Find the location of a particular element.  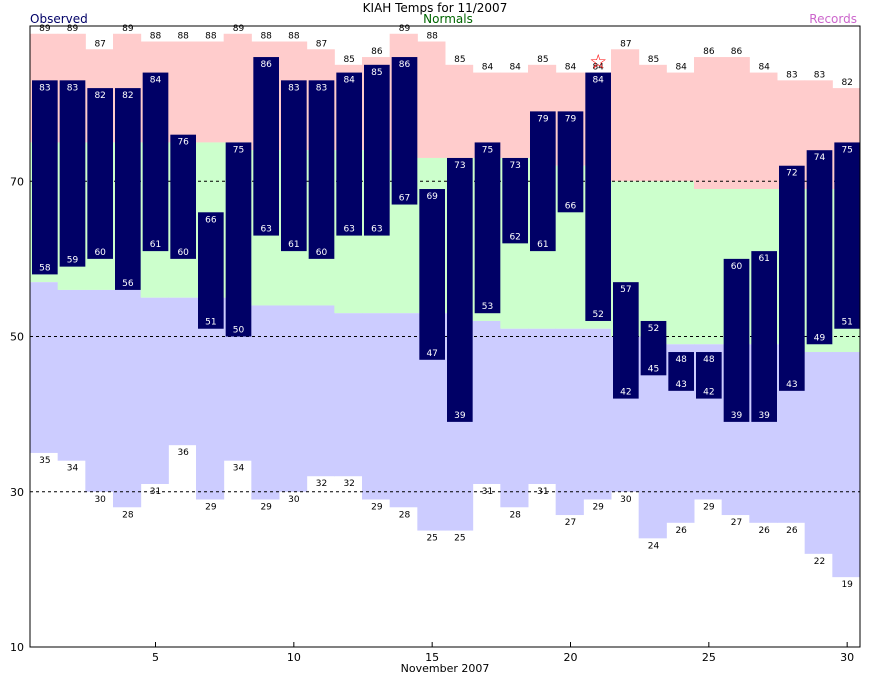

observed-low-label: 50 is located at coordinates (239, 331).